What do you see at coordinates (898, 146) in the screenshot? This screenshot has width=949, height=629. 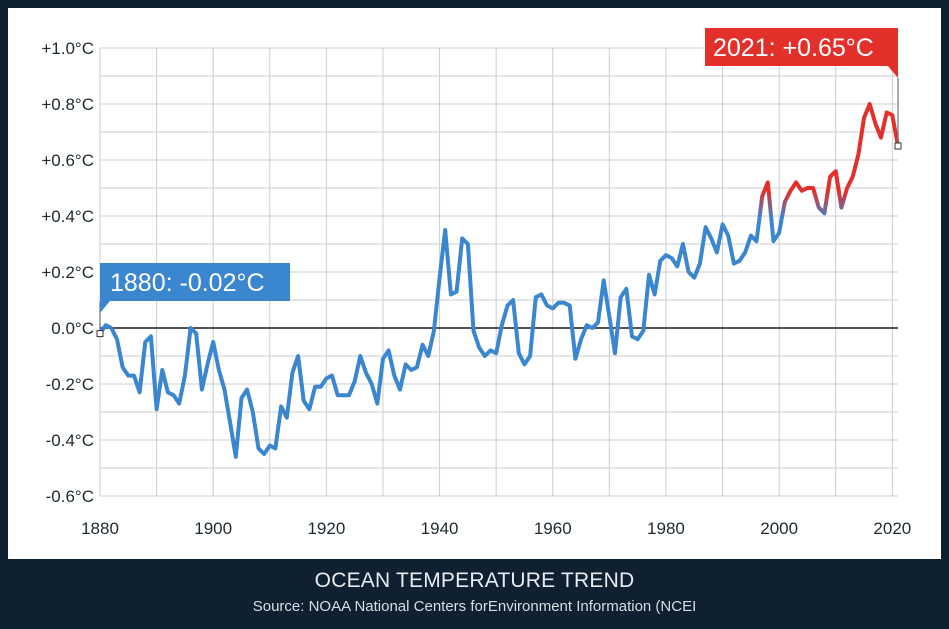 I see `callout-marker-2021` at bounding box center [898, 146].